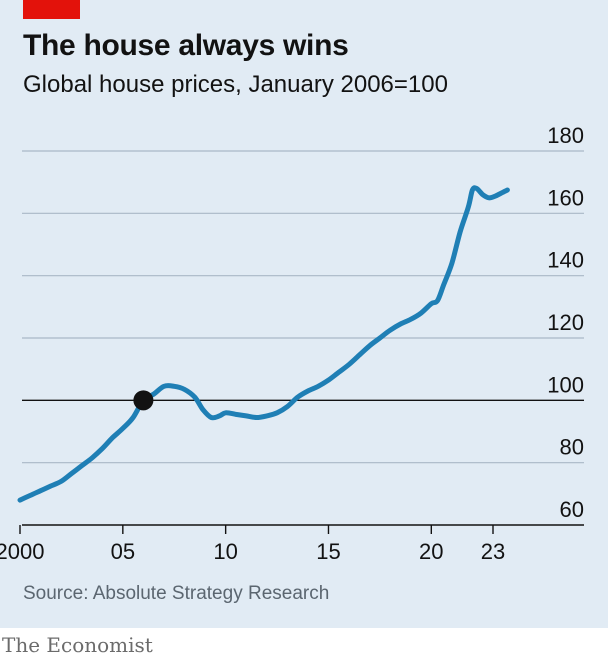  Describe the element at coordinates (565, 197) in the screenshot. I see `y-tick-label: 160` at that location.